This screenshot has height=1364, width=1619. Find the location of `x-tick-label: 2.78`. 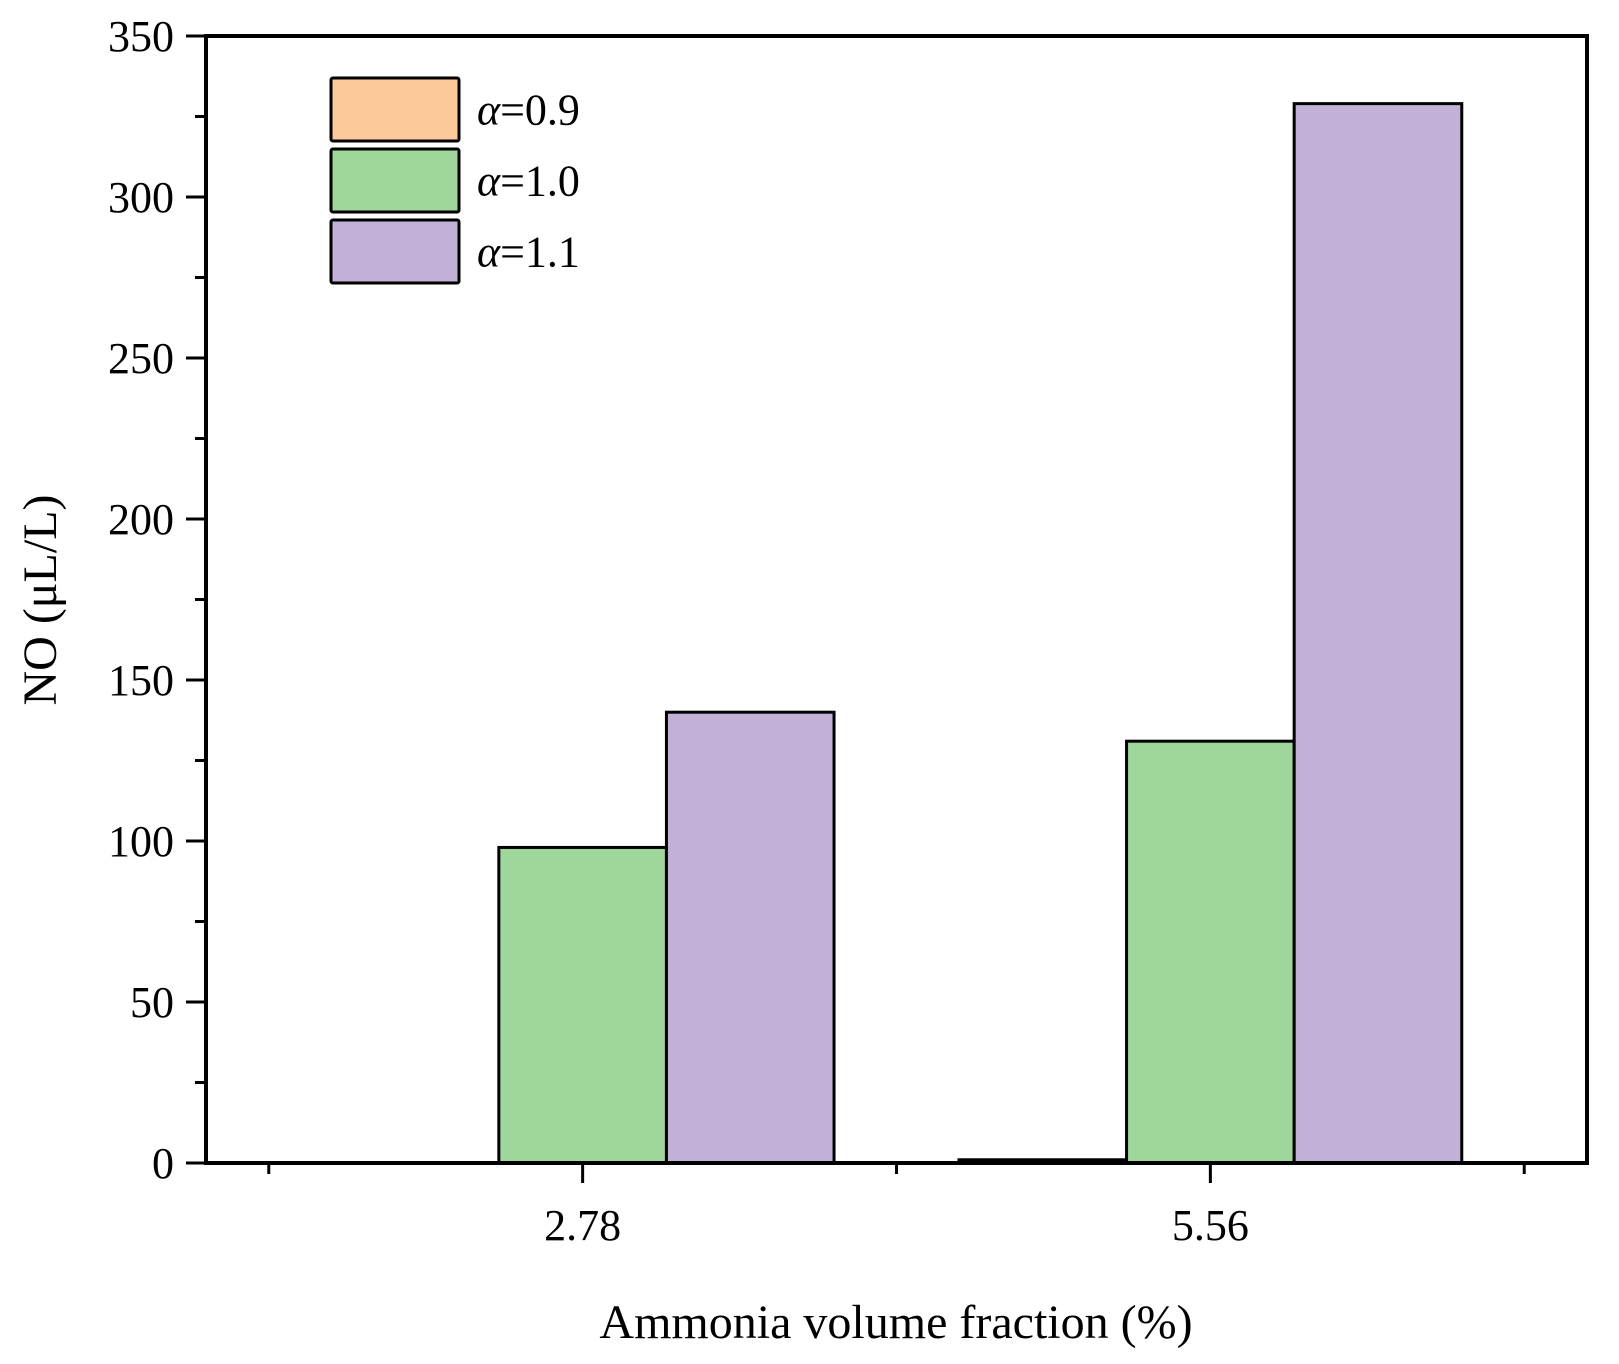

x-tick-label: 2.78 is located at coordinates (582, 1225).